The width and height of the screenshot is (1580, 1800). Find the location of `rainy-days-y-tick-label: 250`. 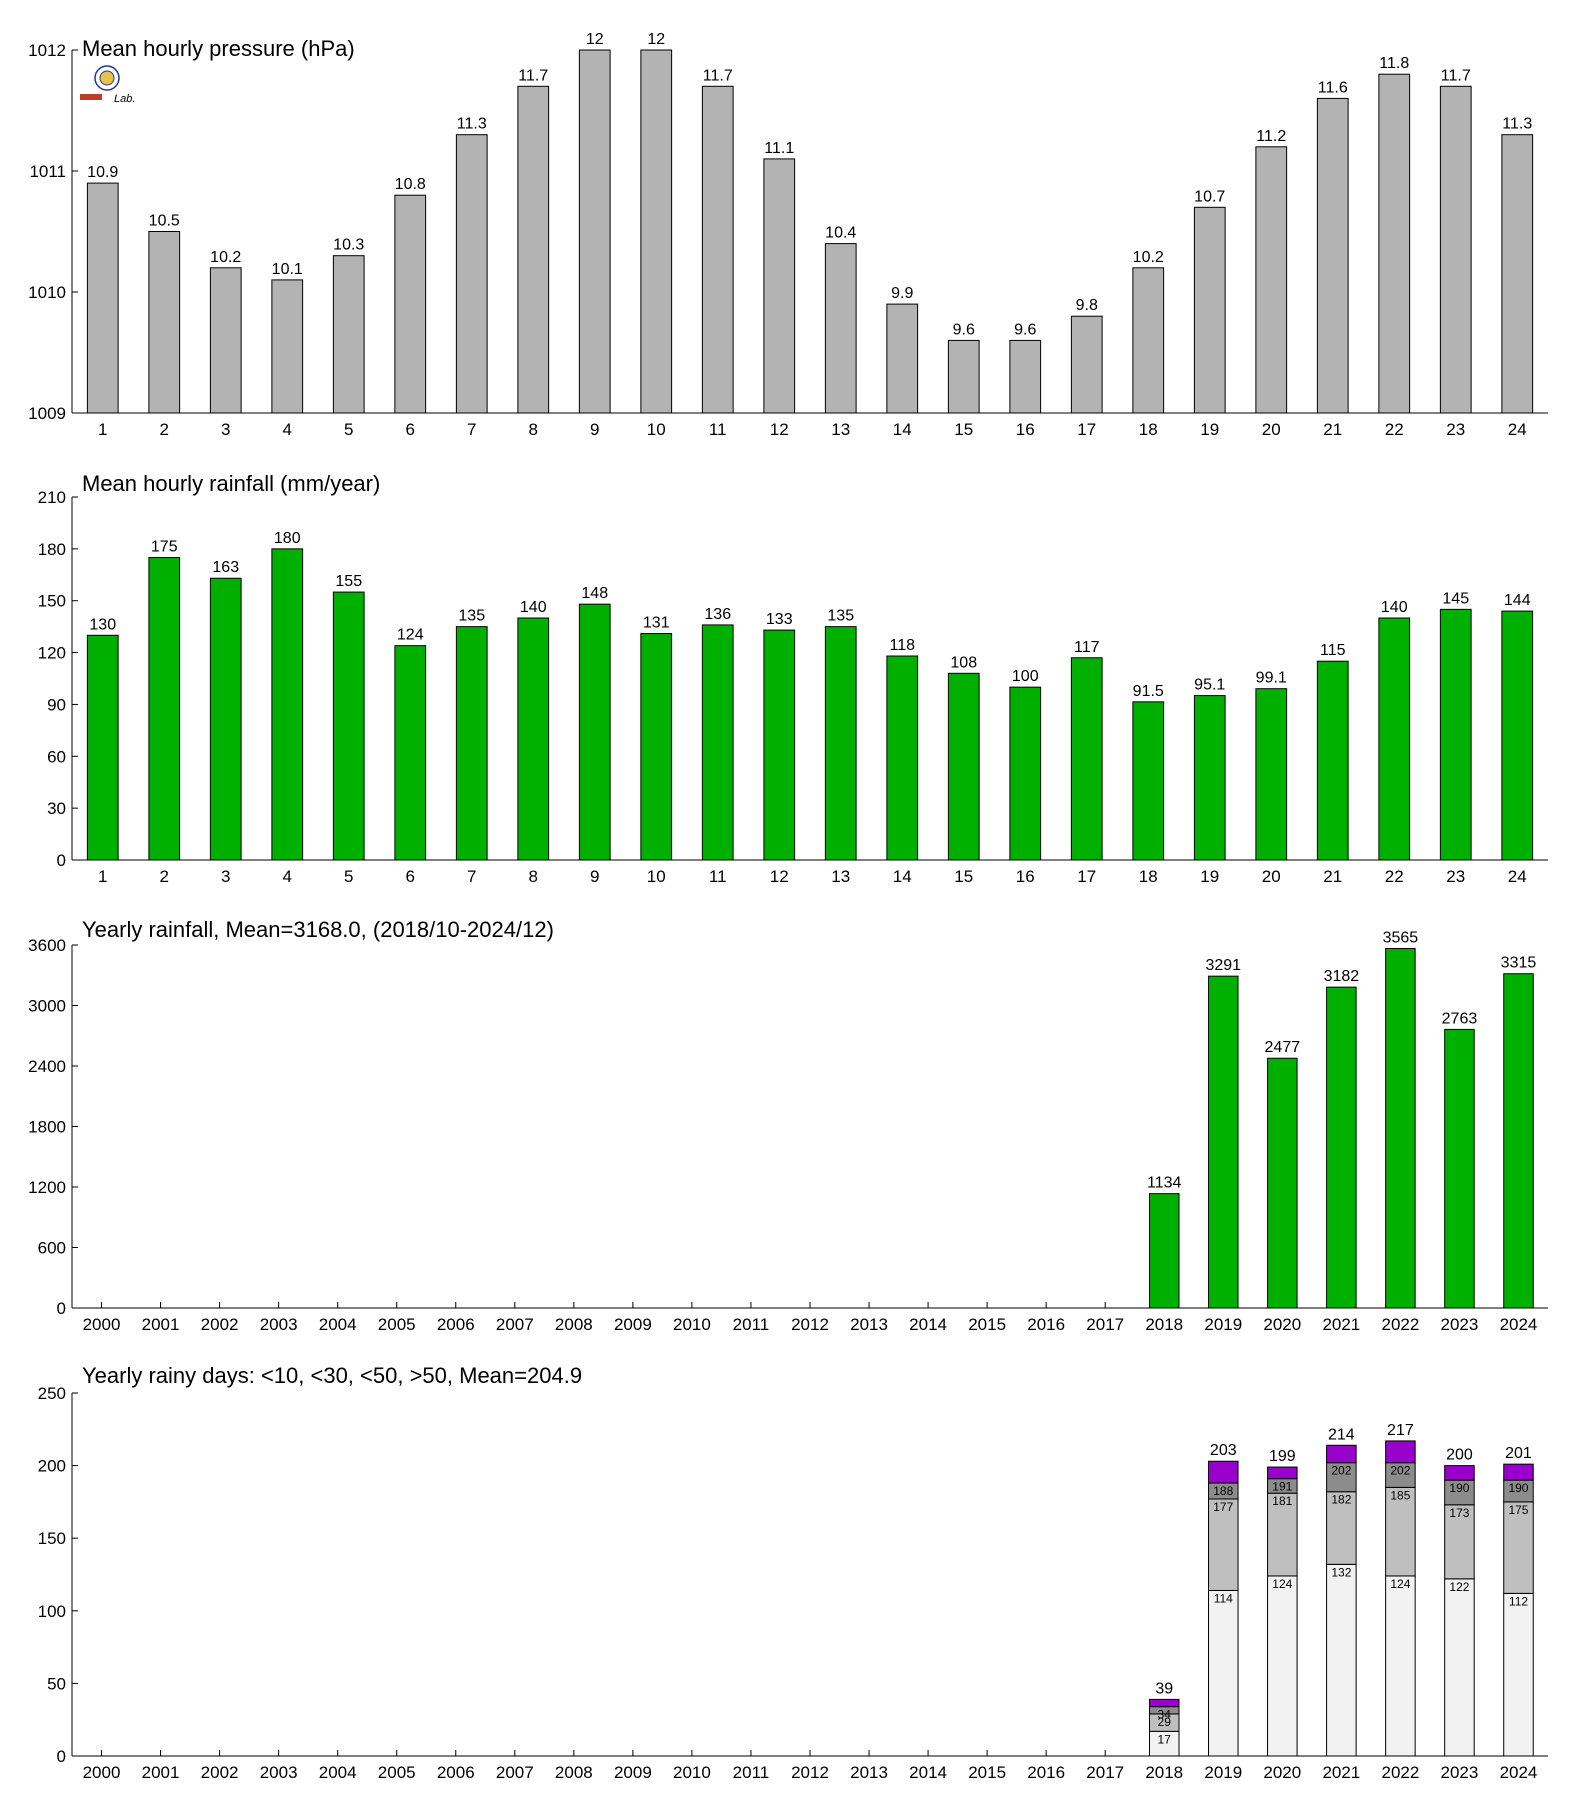

rainy-days-y-tick-label: 250 is located at coordinates (52, 1393).